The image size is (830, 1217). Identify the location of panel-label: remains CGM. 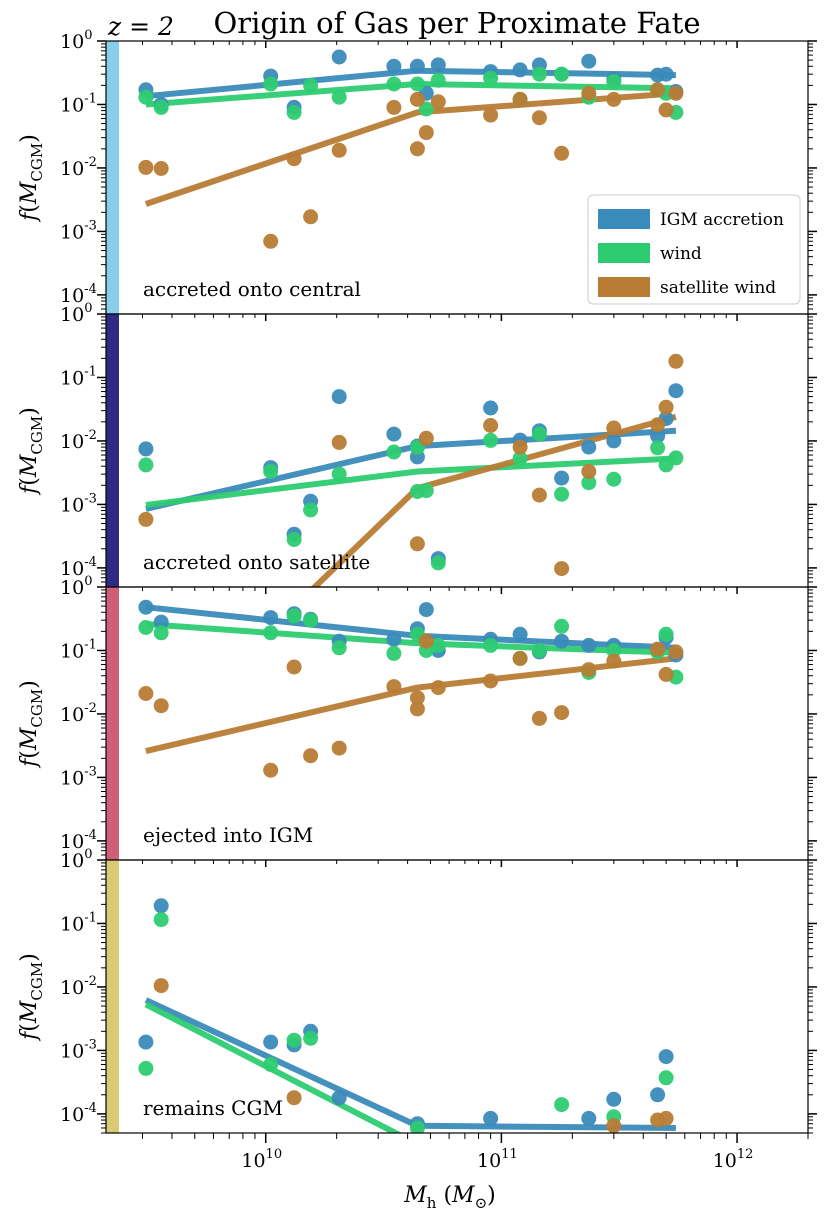
(213, 1108).